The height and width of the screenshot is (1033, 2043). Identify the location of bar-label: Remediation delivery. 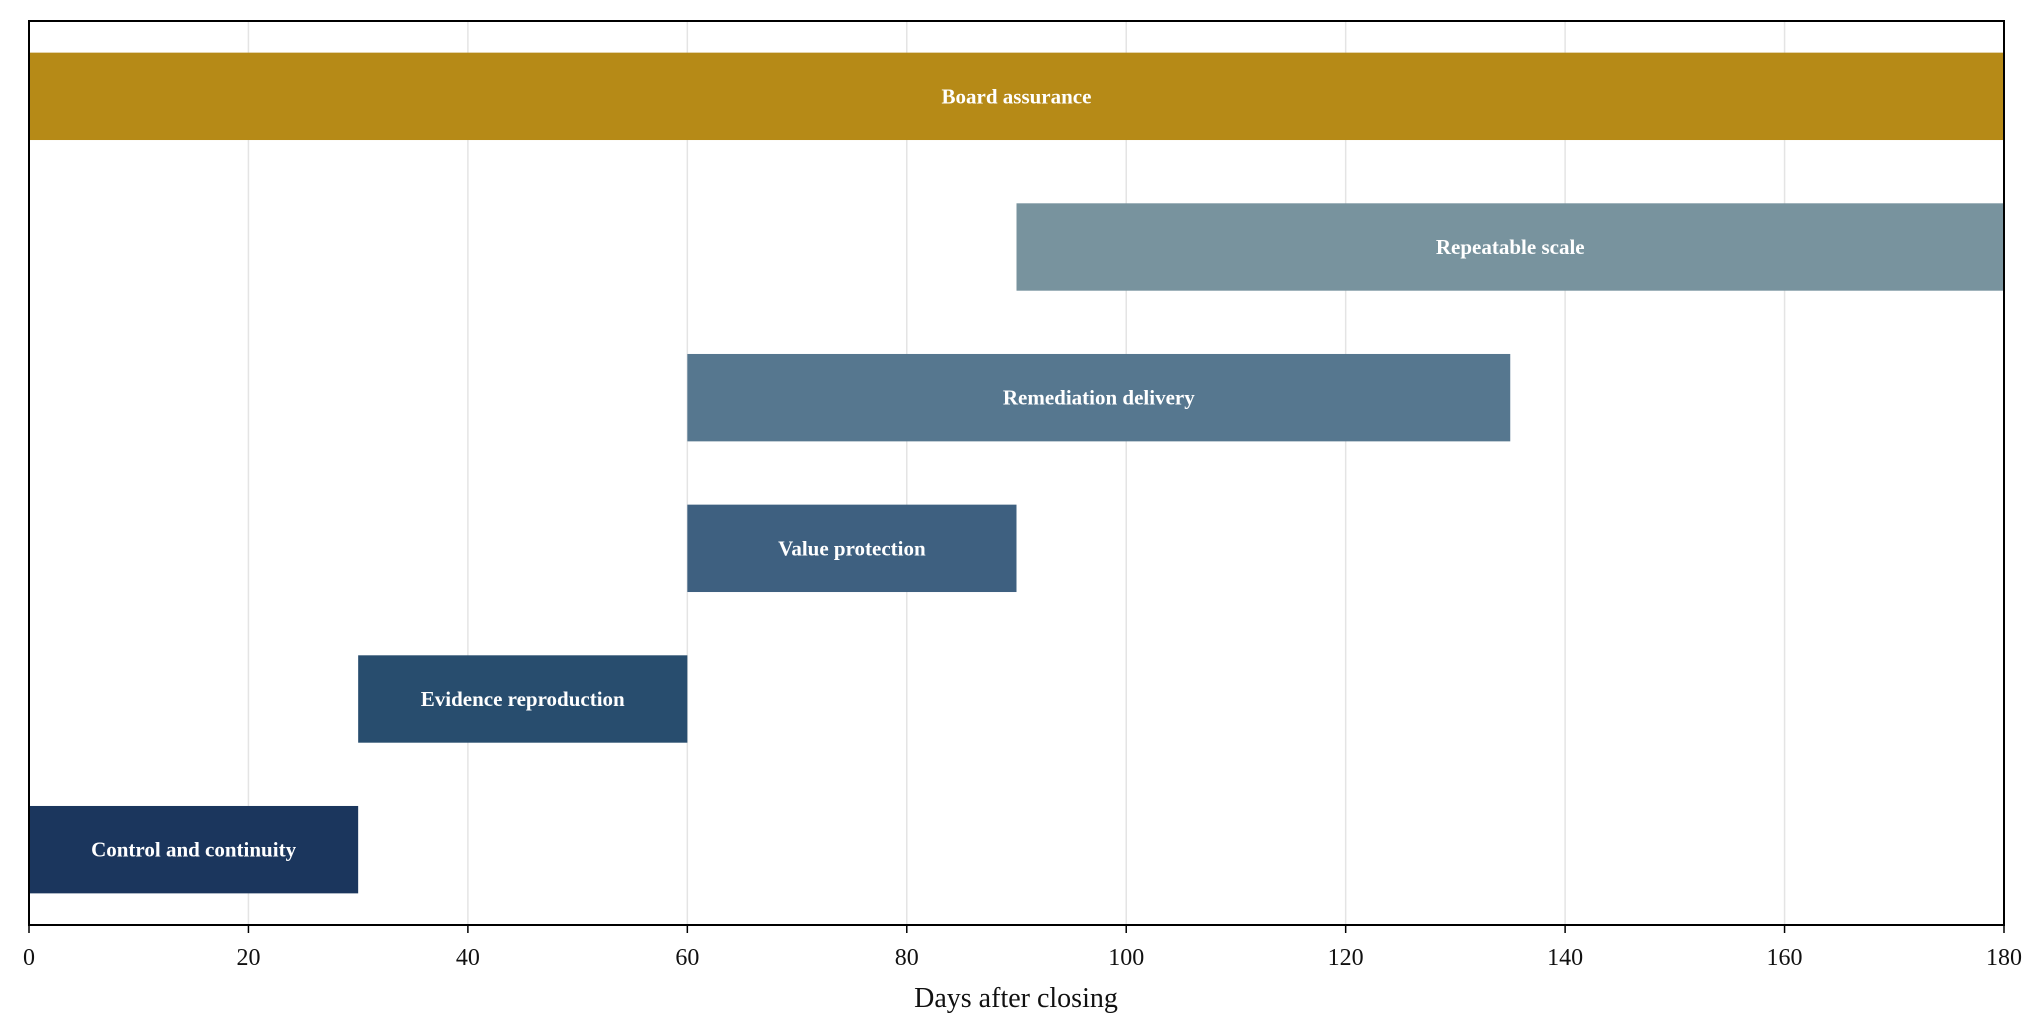
(1099, 398).